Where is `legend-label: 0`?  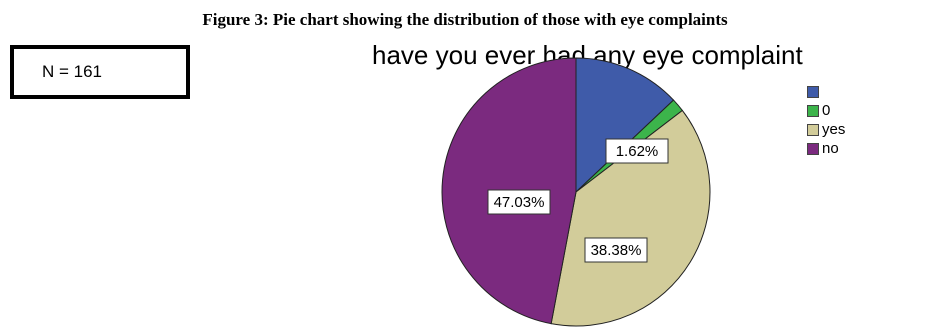 legend-label: 0 is located at coordinates (826, 110).